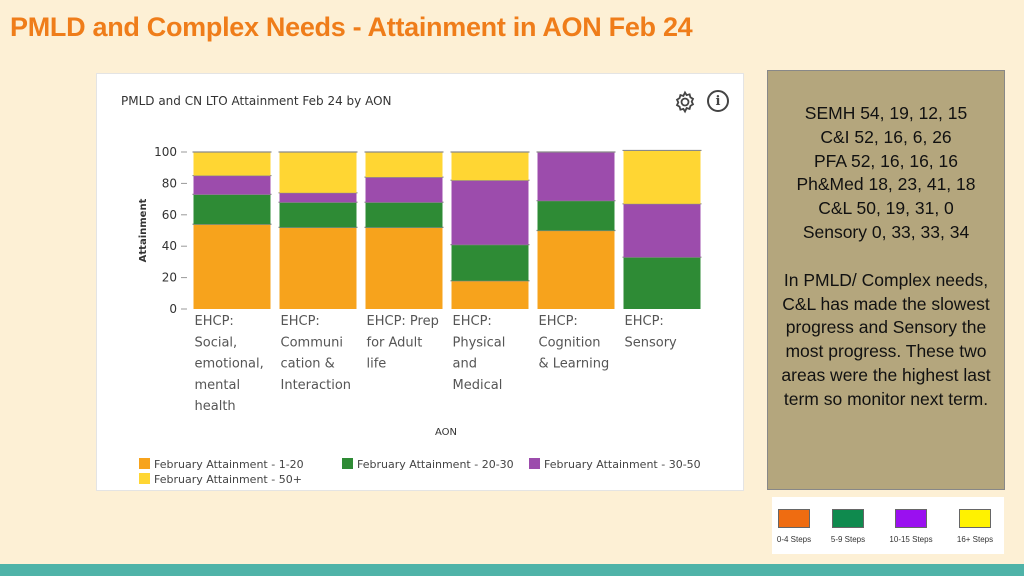 The image size is (1024, 576). What do you see at coordinates (395, 342) in the screenshot?
I see `x-category-label: for Adult` at bounding box center [395, 342].